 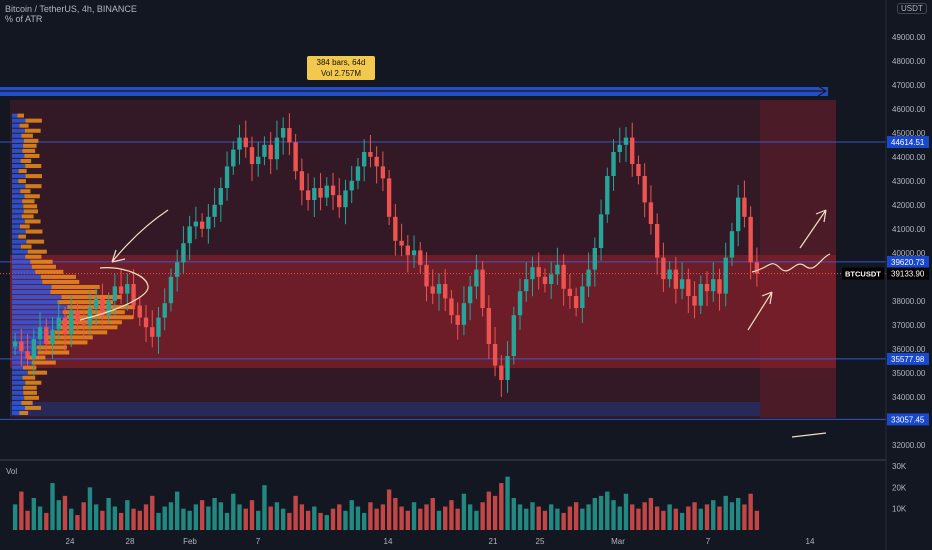 I want to click on y-tick-label: 49000.00, so click(x=909, y=37).